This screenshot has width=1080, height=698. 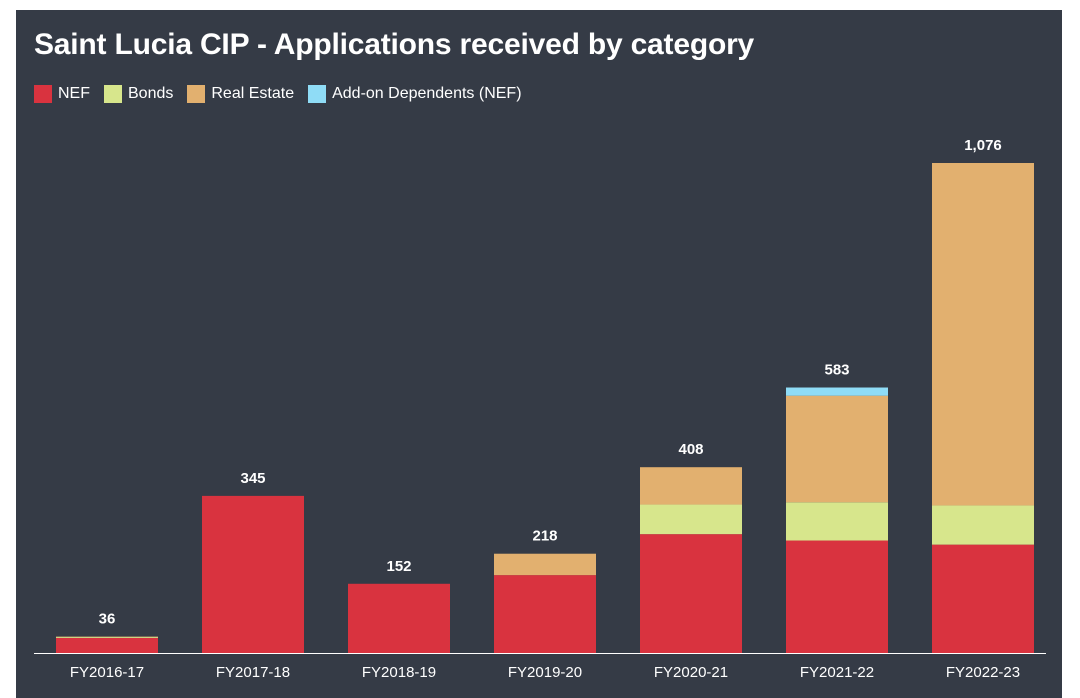 I want to click on bar-fy2019-20-real-estate, so click(x=545, y=564).